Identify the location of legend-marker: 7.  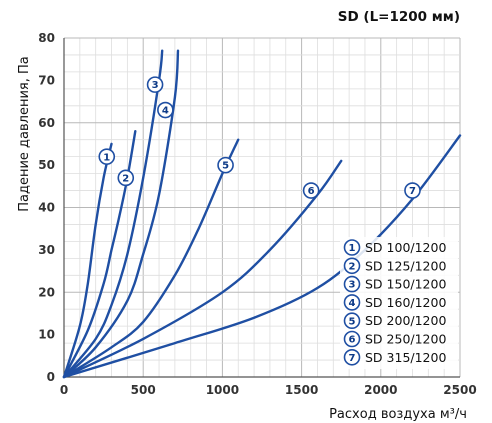
(352, 357).